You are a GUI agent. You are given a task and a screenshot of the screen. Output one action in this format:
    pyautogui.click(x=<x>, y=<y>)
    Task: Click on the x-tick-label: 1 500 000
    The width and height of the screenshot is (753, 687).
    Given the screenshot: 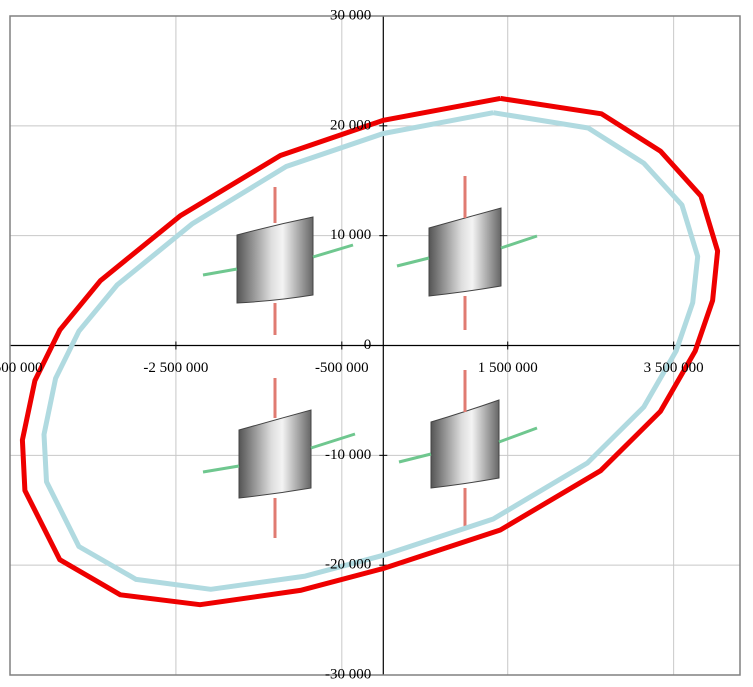 What is the action you would take?
    pyautogui.click(x=508, y=368)
    